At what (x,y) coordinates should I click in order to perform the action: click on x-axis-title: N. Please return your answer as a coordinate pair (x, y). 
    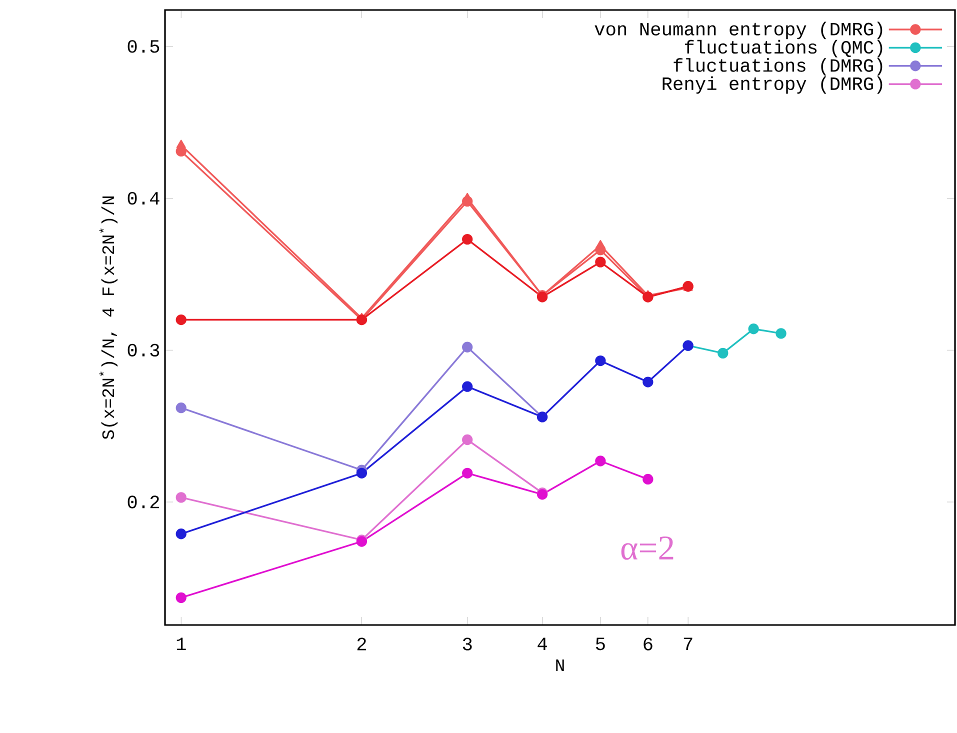
    Looking at the image, I should click on (560, 665).